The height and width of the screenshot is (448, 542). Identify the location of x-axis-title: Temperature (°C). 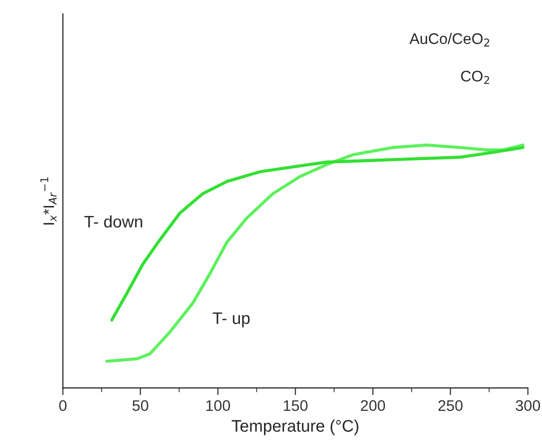
(295, 428).